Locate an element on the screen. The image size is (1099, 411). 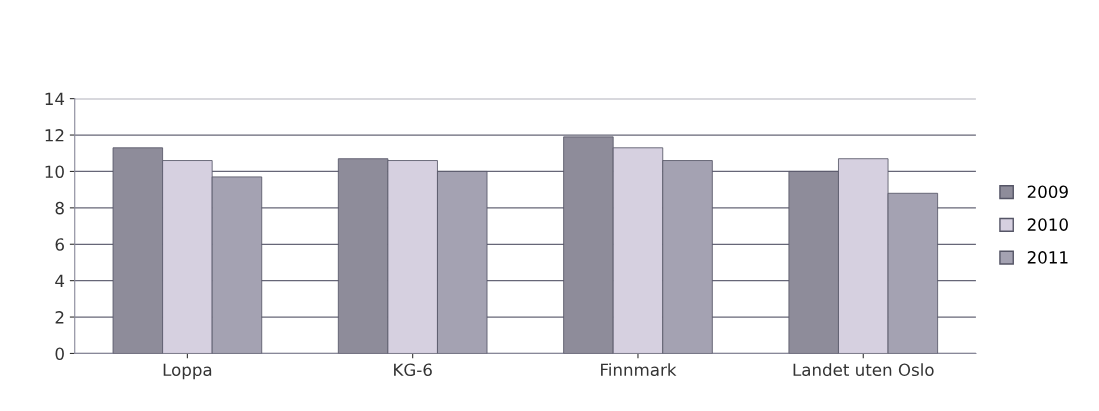
legend-label: 2010 is located at coordinates (1047, 224).